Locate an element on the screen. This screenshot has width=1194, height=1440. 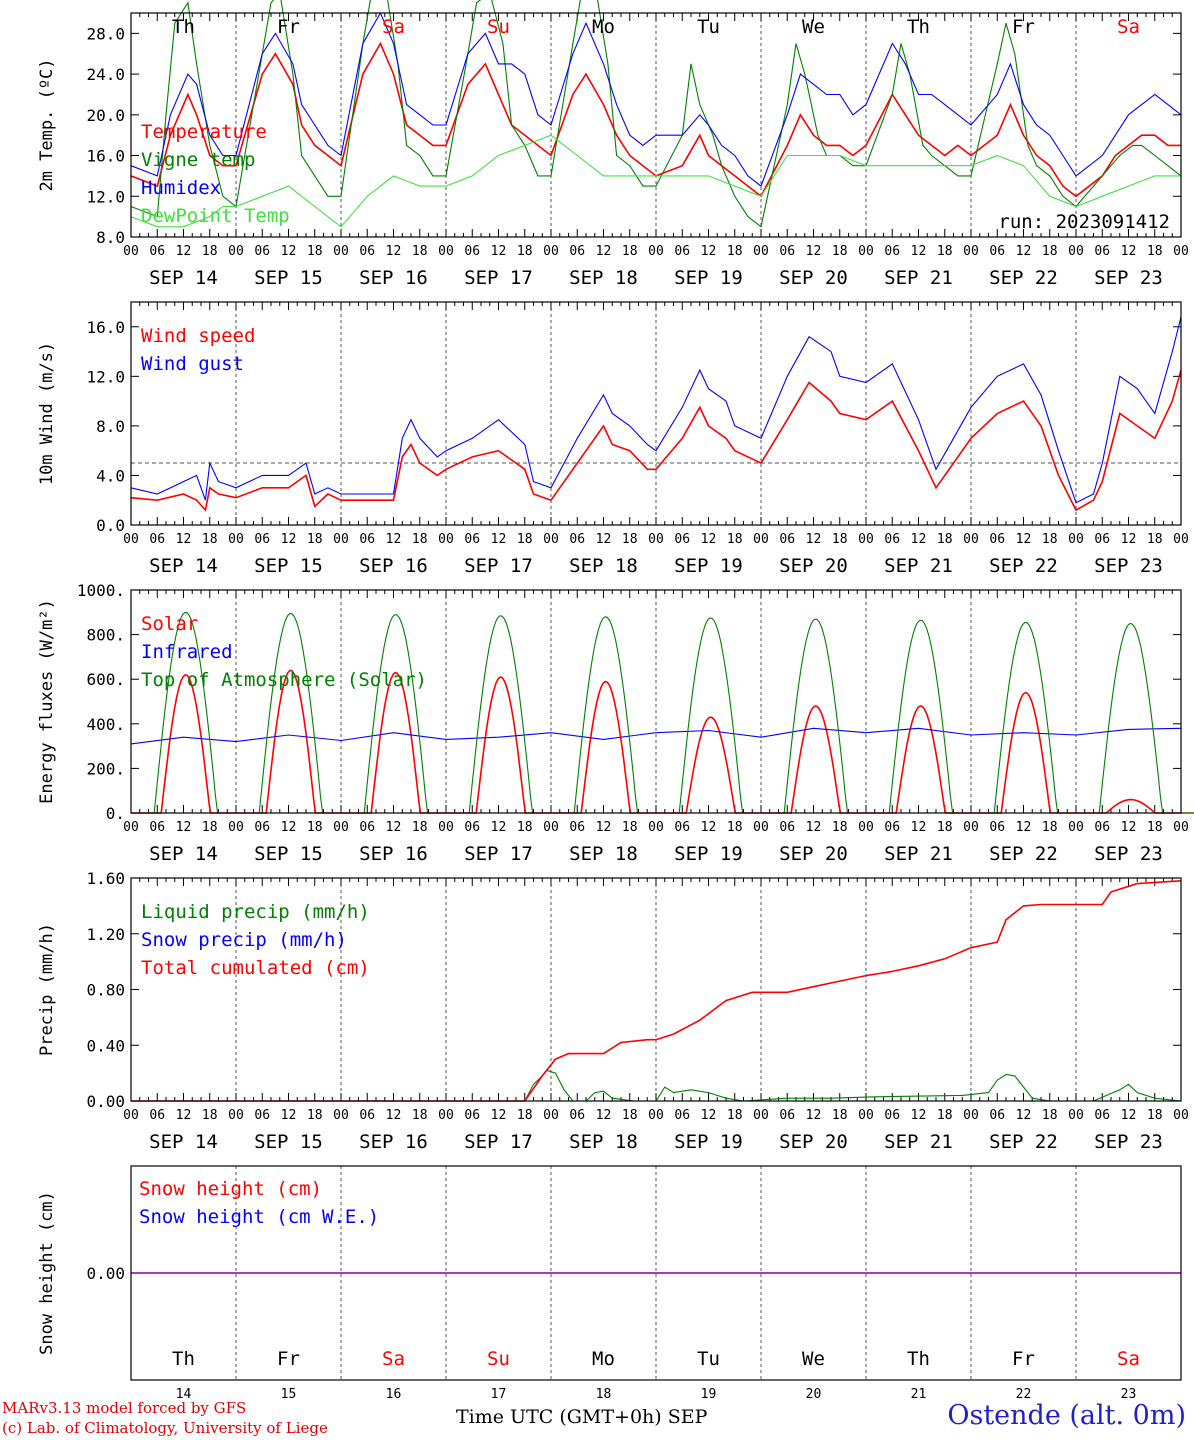
y-tick-label: 600. is located at coordinates (105, 679).